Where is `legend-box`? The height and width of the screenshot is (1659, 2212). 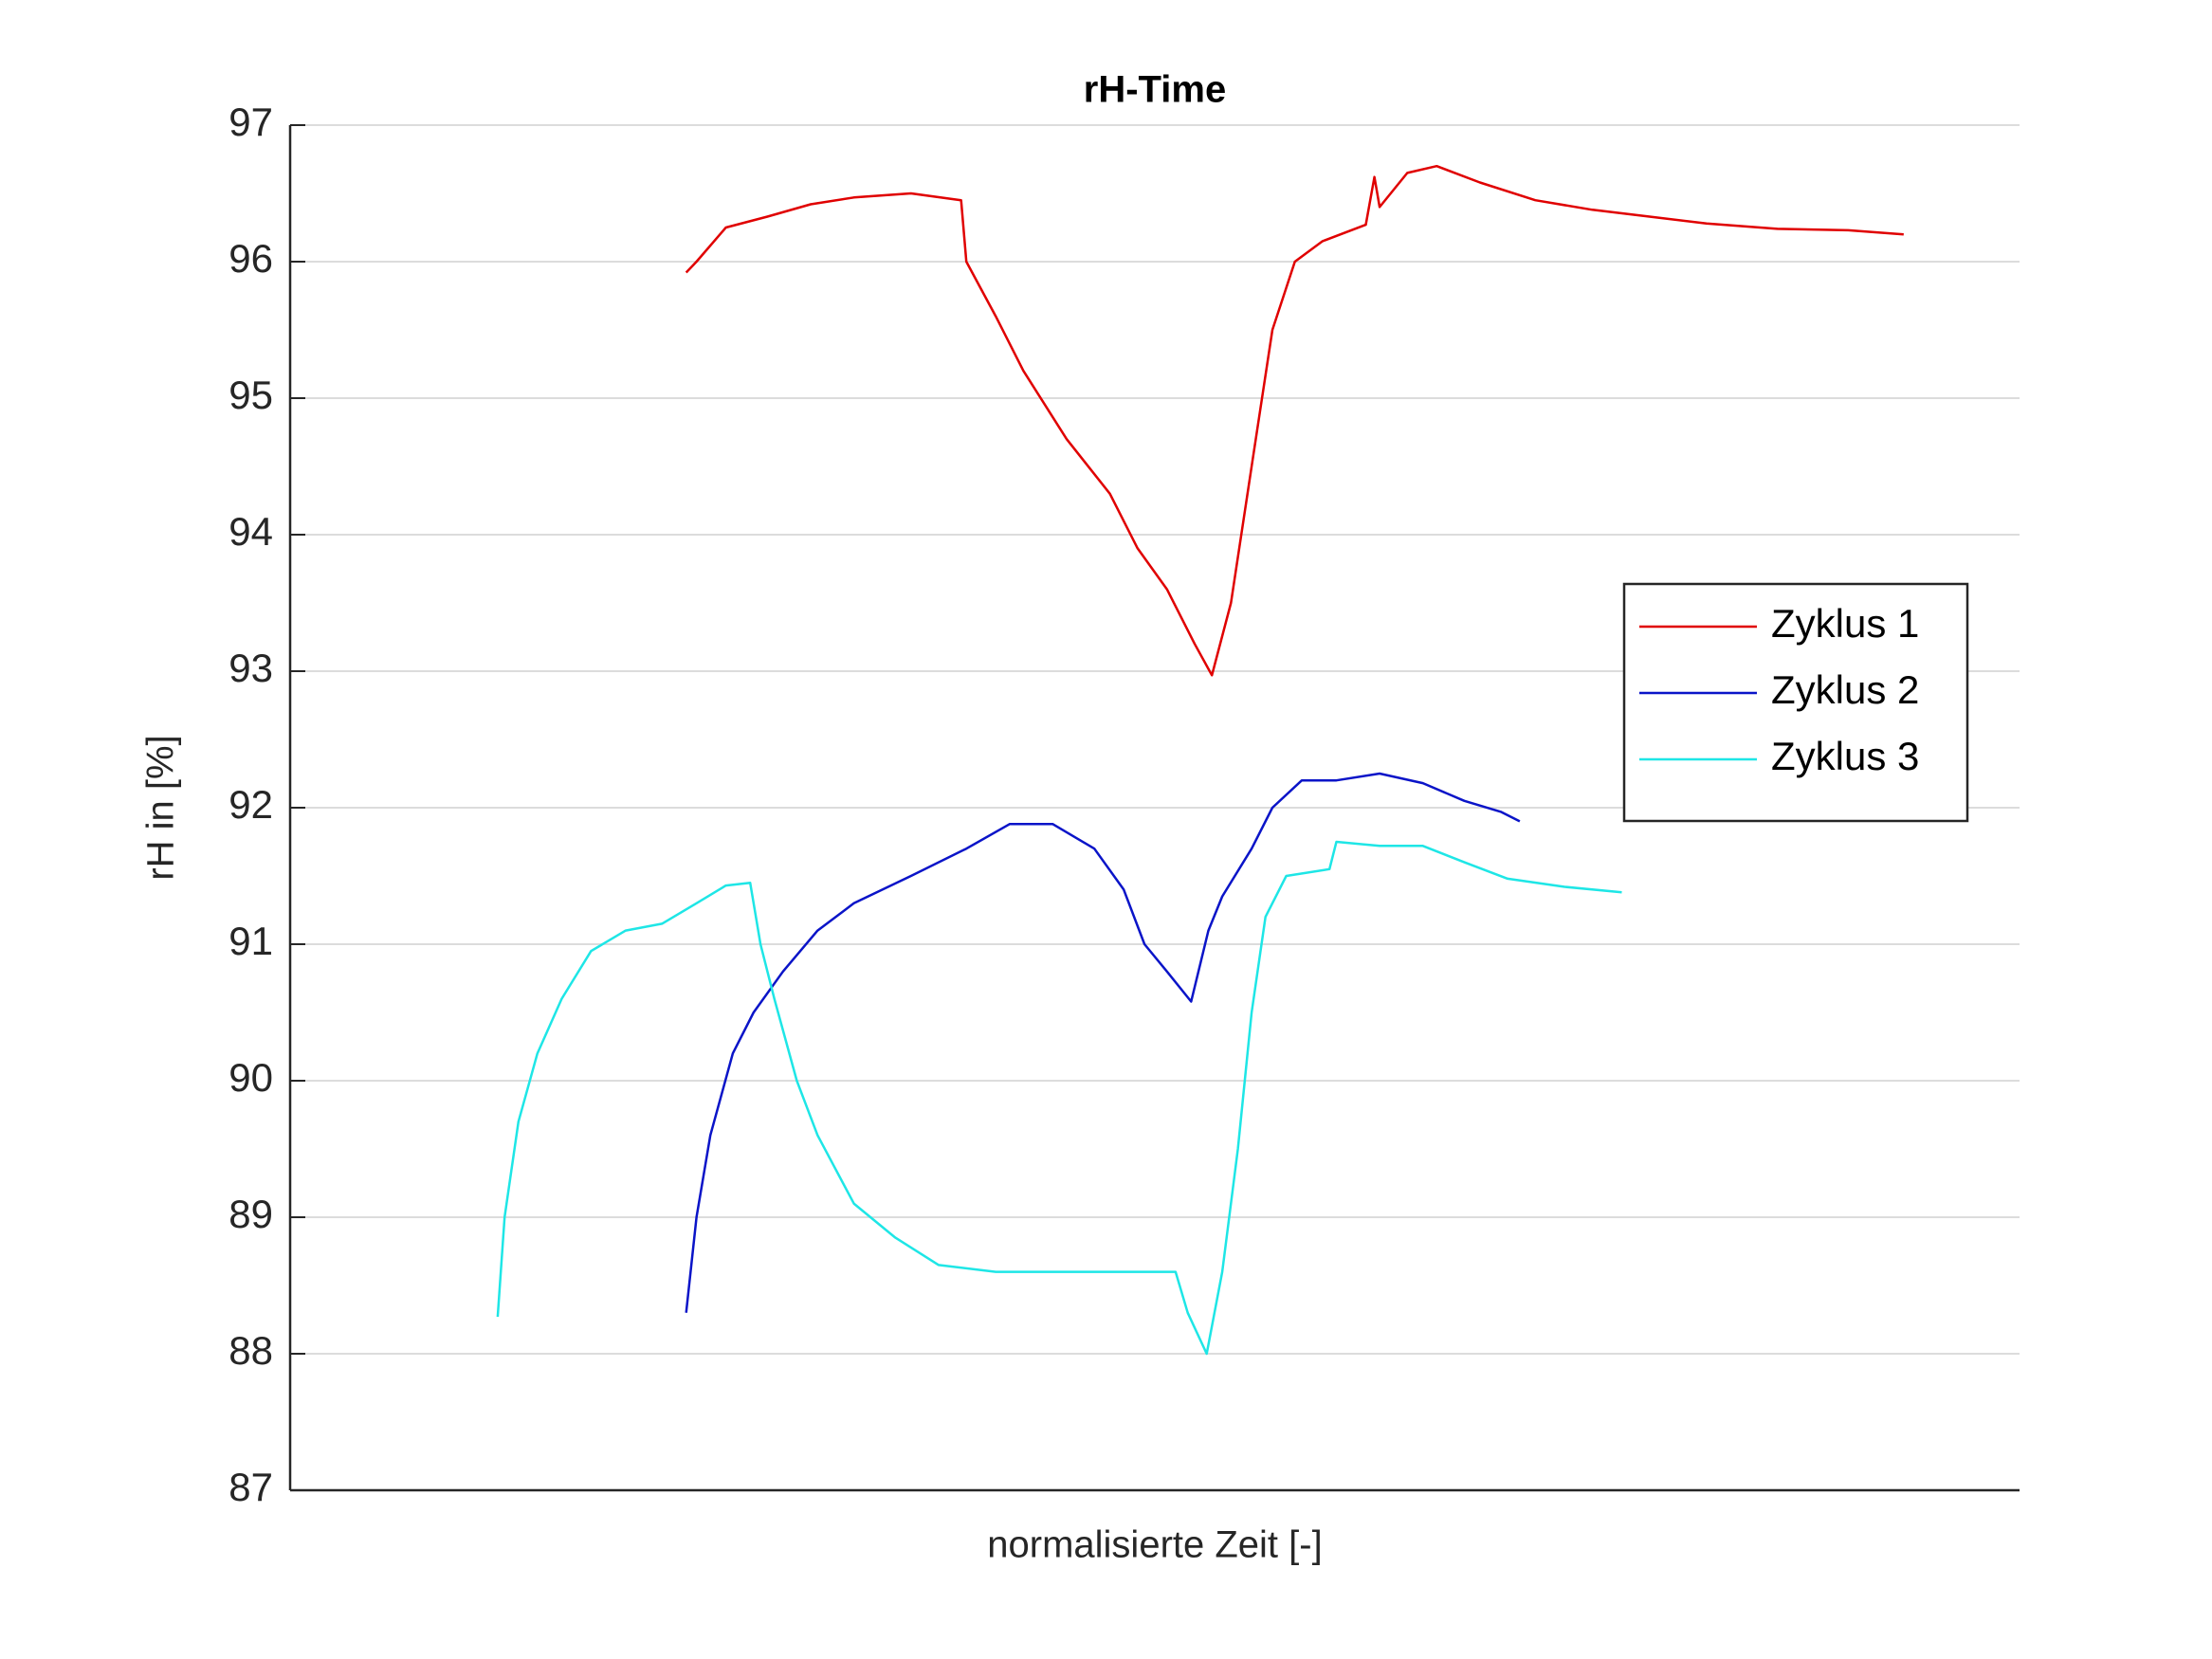 legend-box is located at coordinates (1795, 702).